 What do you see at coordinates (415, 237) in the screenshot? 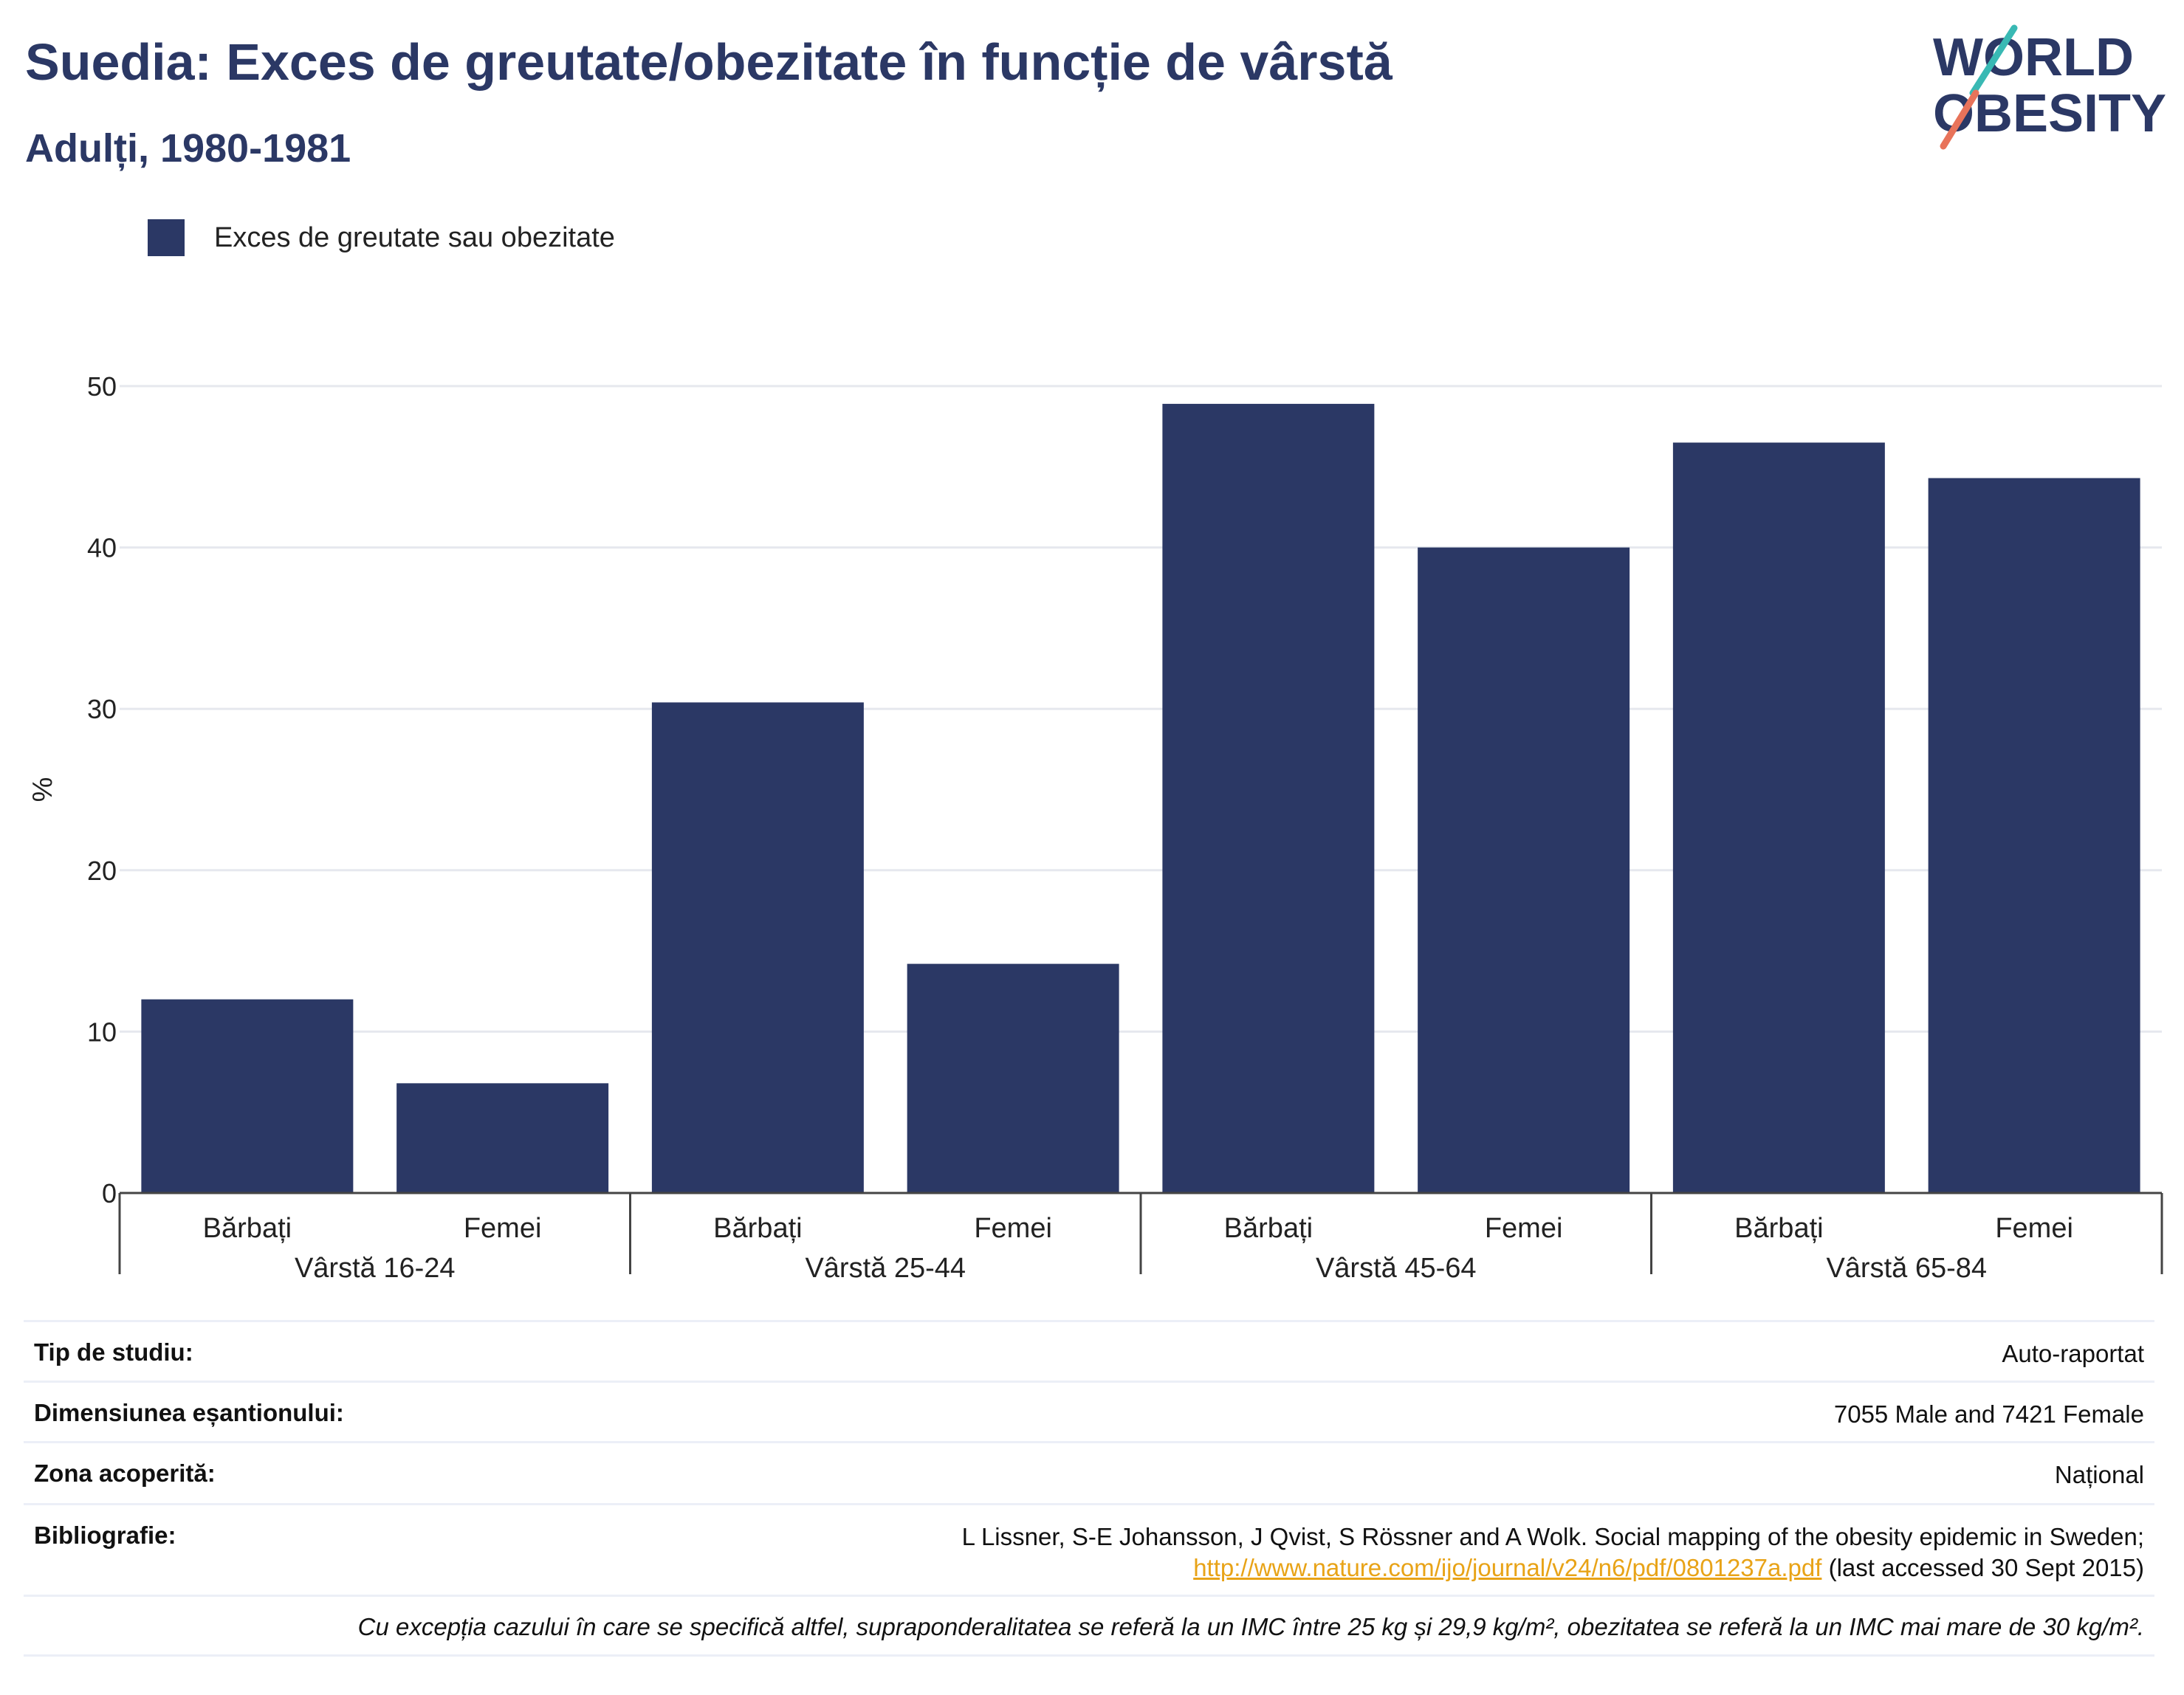
I see `legend-label: Exces de greutate sau obezitate` at bounding box center [415, 237].